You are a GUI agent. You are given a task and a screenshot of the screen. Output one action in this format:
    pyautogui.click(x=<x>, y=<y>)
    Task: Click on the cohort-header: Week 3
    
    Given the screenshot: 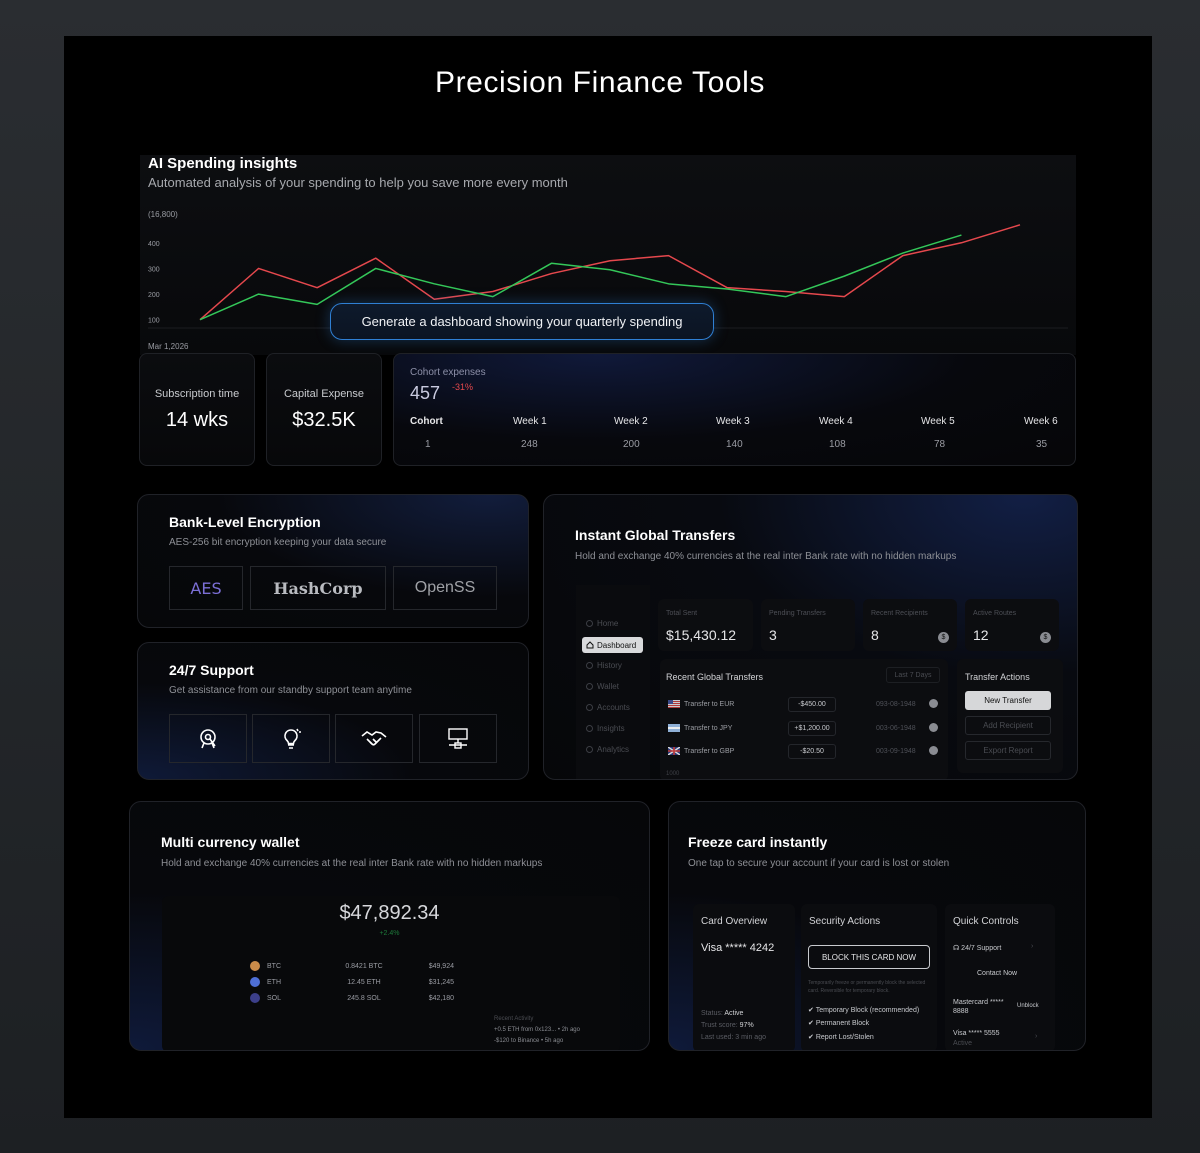 What is the action you would take?
    pyautogui.click(x=733, y=421)
    